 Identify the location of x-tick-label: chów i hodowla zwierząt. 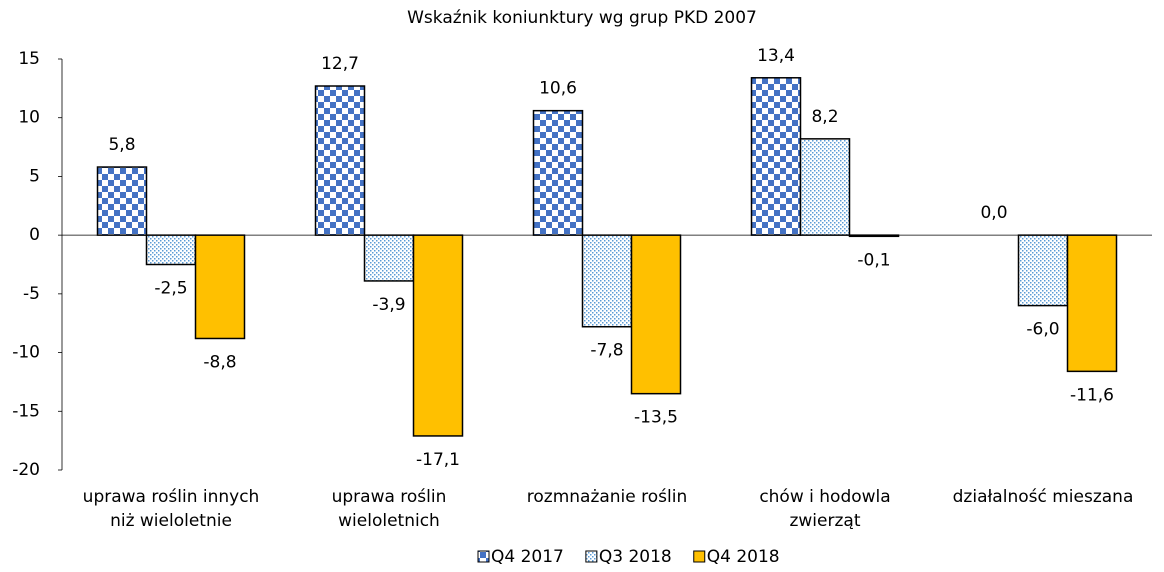
(825, 509).